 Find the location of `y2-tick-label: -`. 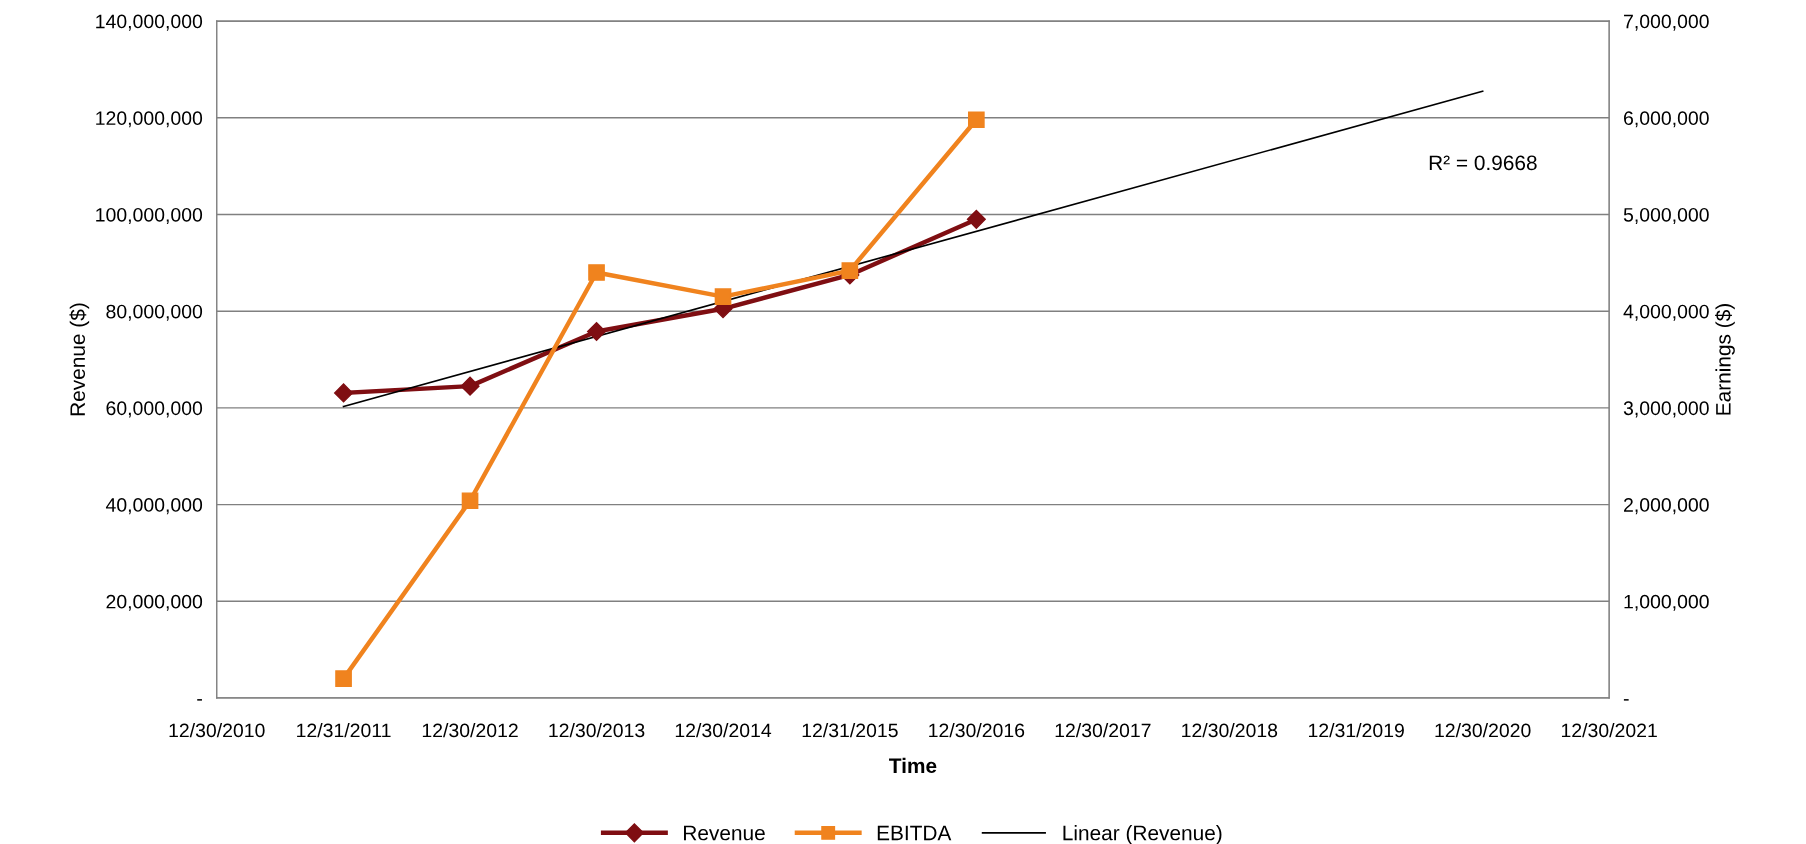

y2-tick-label: - is located at coordinates (1626, 700).